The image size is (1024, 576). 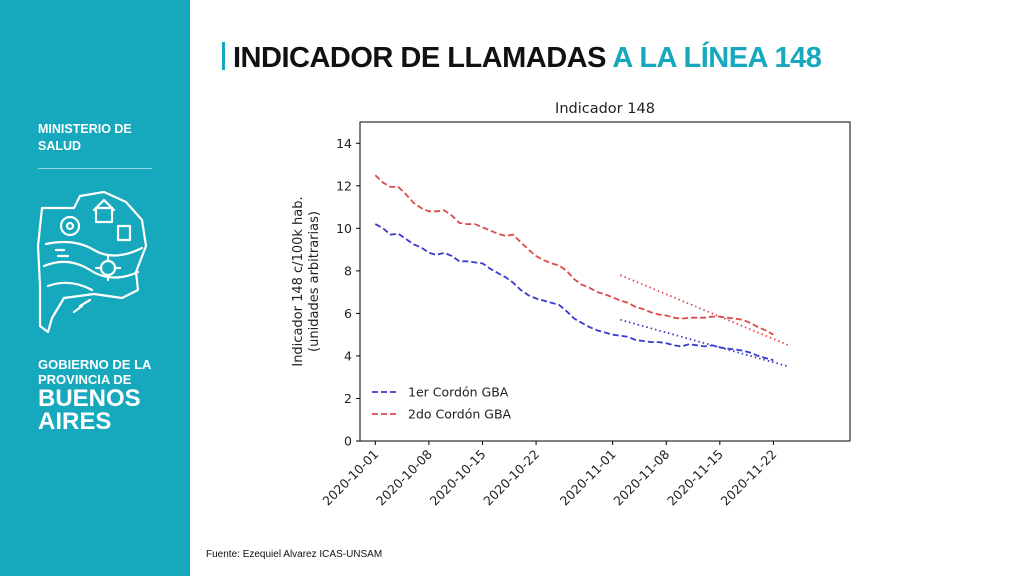 I want to click on legend-label: 1er Cordón GBA, so click(x=458, y=392).